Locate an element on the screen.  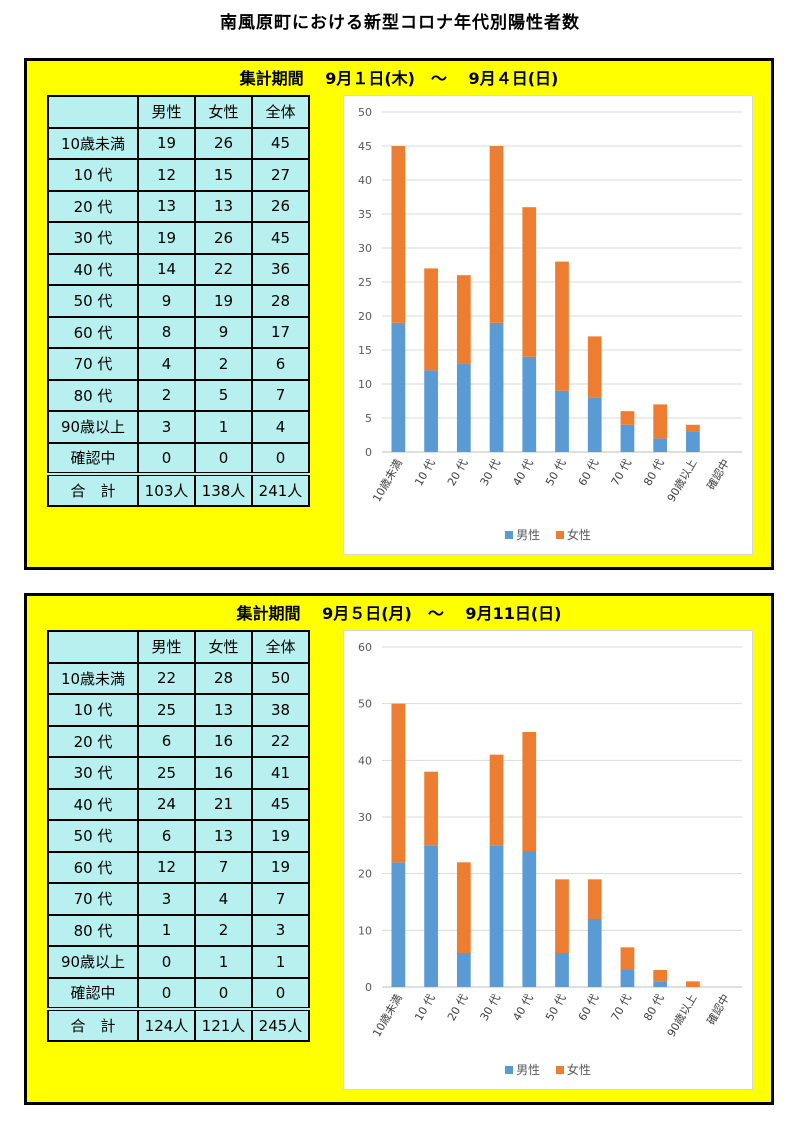
male-count: 12 is located at coordinates (166, 175).